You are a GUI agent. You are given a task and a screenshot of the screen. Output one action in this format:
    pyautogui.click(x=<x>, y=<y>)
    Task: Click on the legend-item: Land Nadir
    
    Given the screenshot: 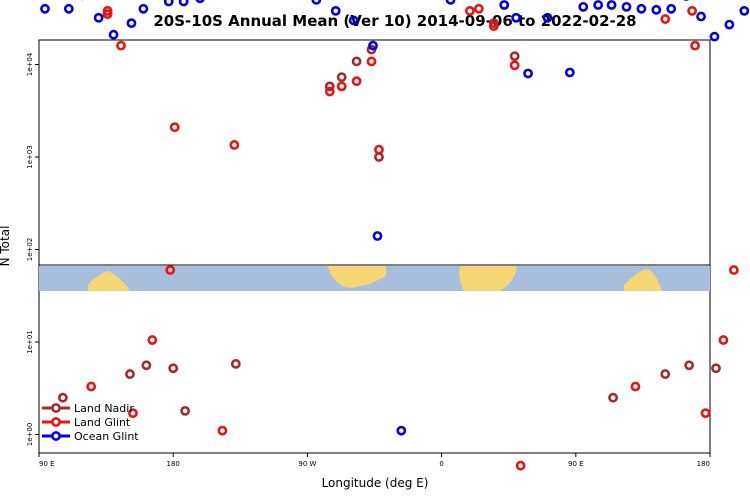 What is the action you would take?
    pyautogui.click(x=88, y=408)
    